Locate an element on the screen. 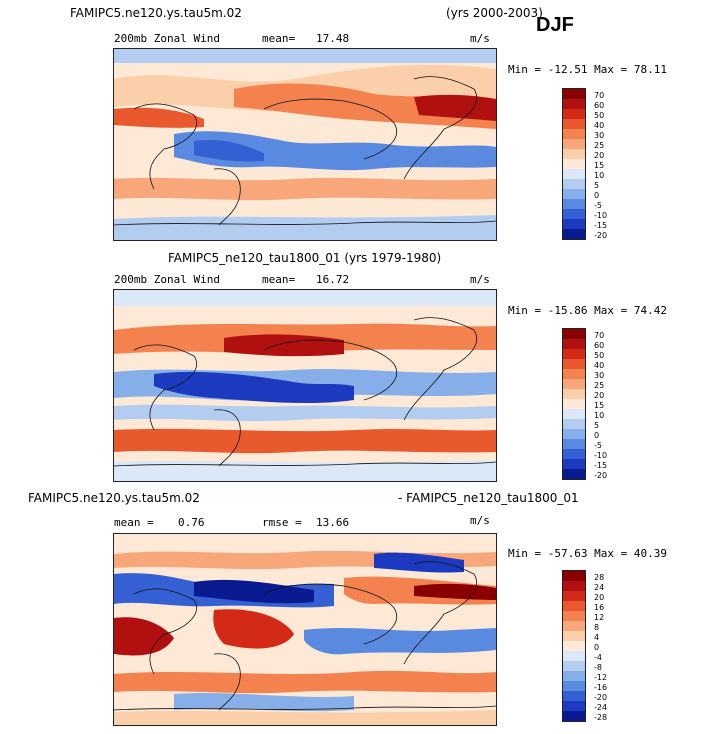  panel2-field is located at coordinates (305, 385).